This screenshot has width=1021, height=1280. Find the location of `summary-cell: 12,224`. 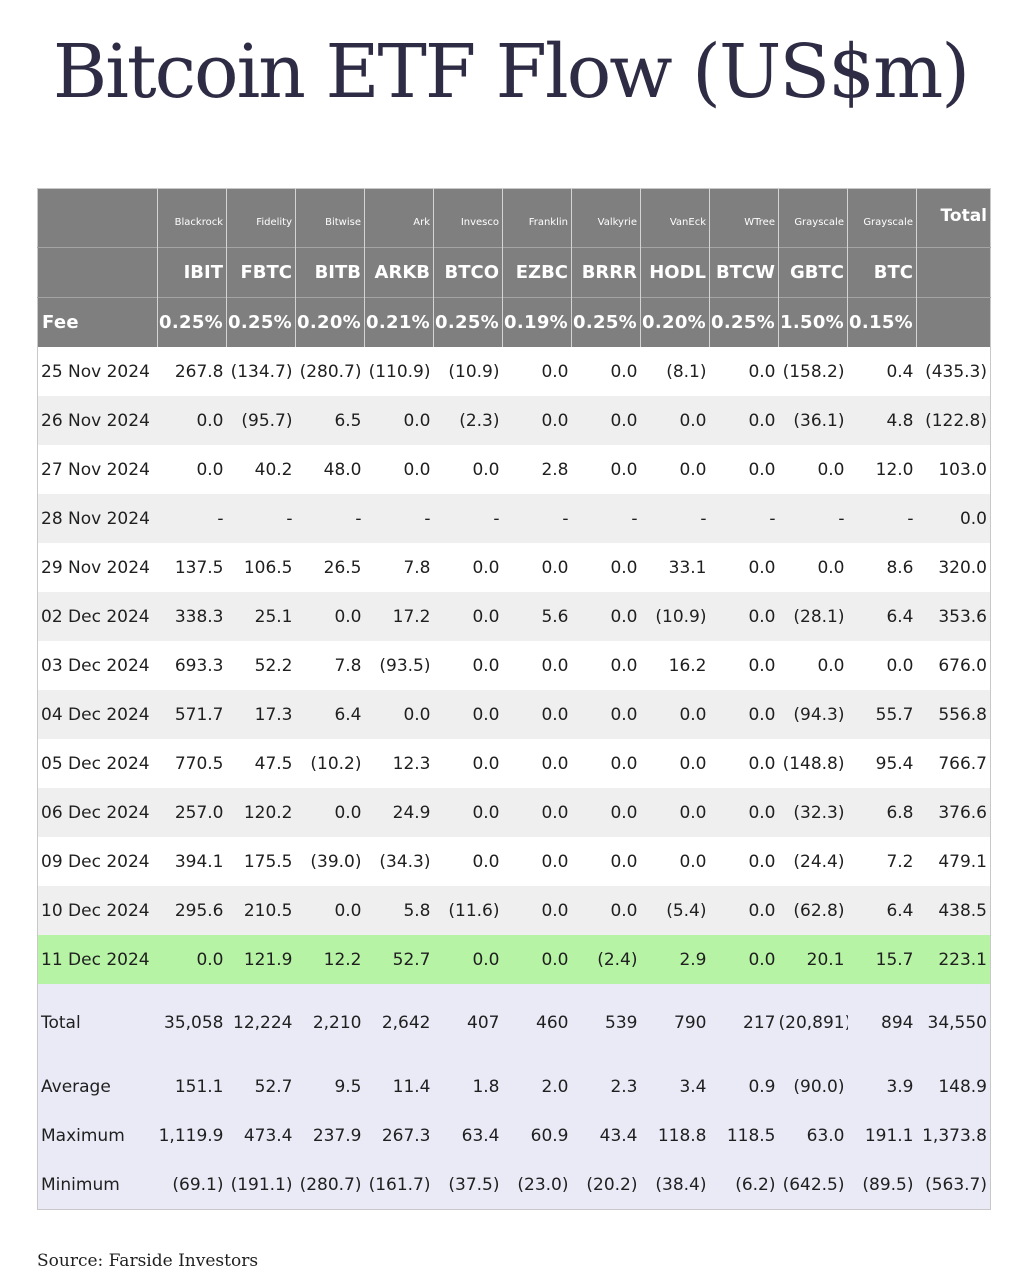

summary-cell: 12,224 is located at coordinates (261, 1023).